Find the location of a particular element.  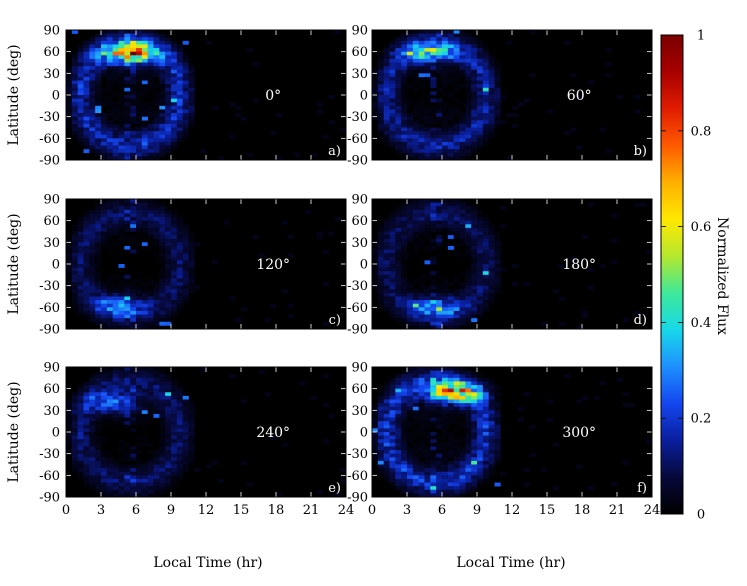

panel-2: 90 60 30 0 -30 -60 -90 60° b) is located at coordinates (500, 96).